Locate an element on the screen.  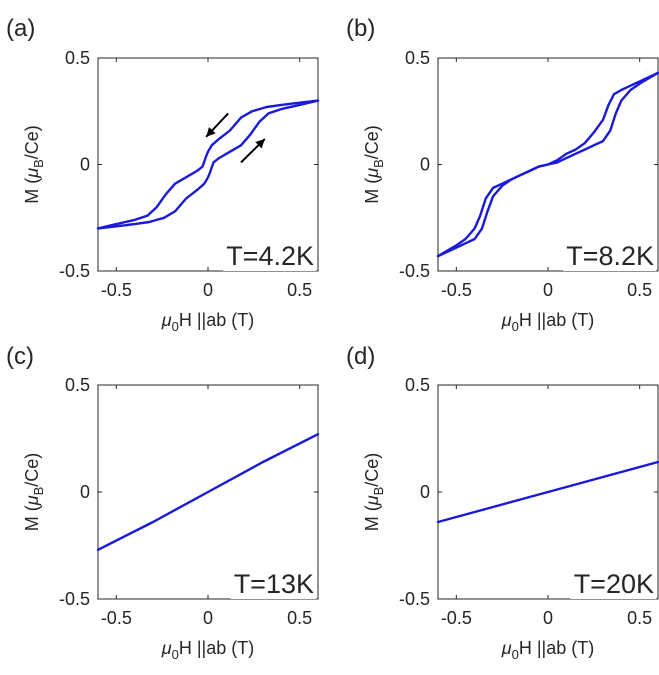
panel-label: (d) is located at coordinates (360, 356).